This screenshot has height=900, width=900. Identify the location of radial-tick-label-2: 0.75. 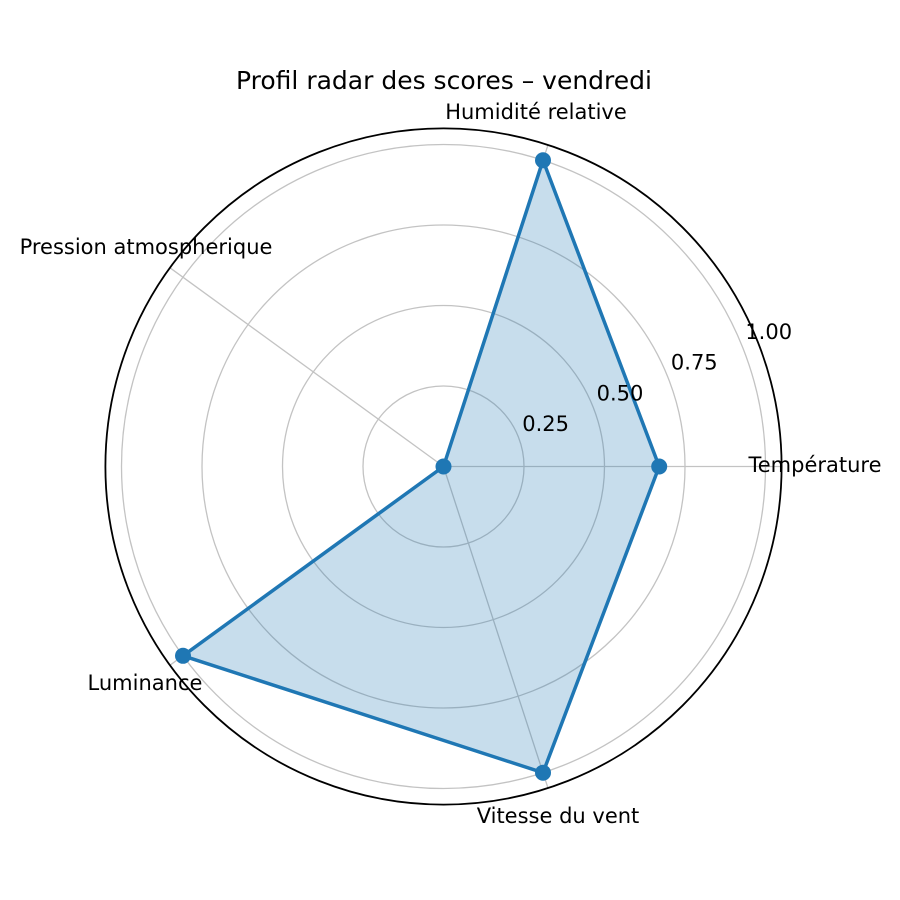
(694, 363).